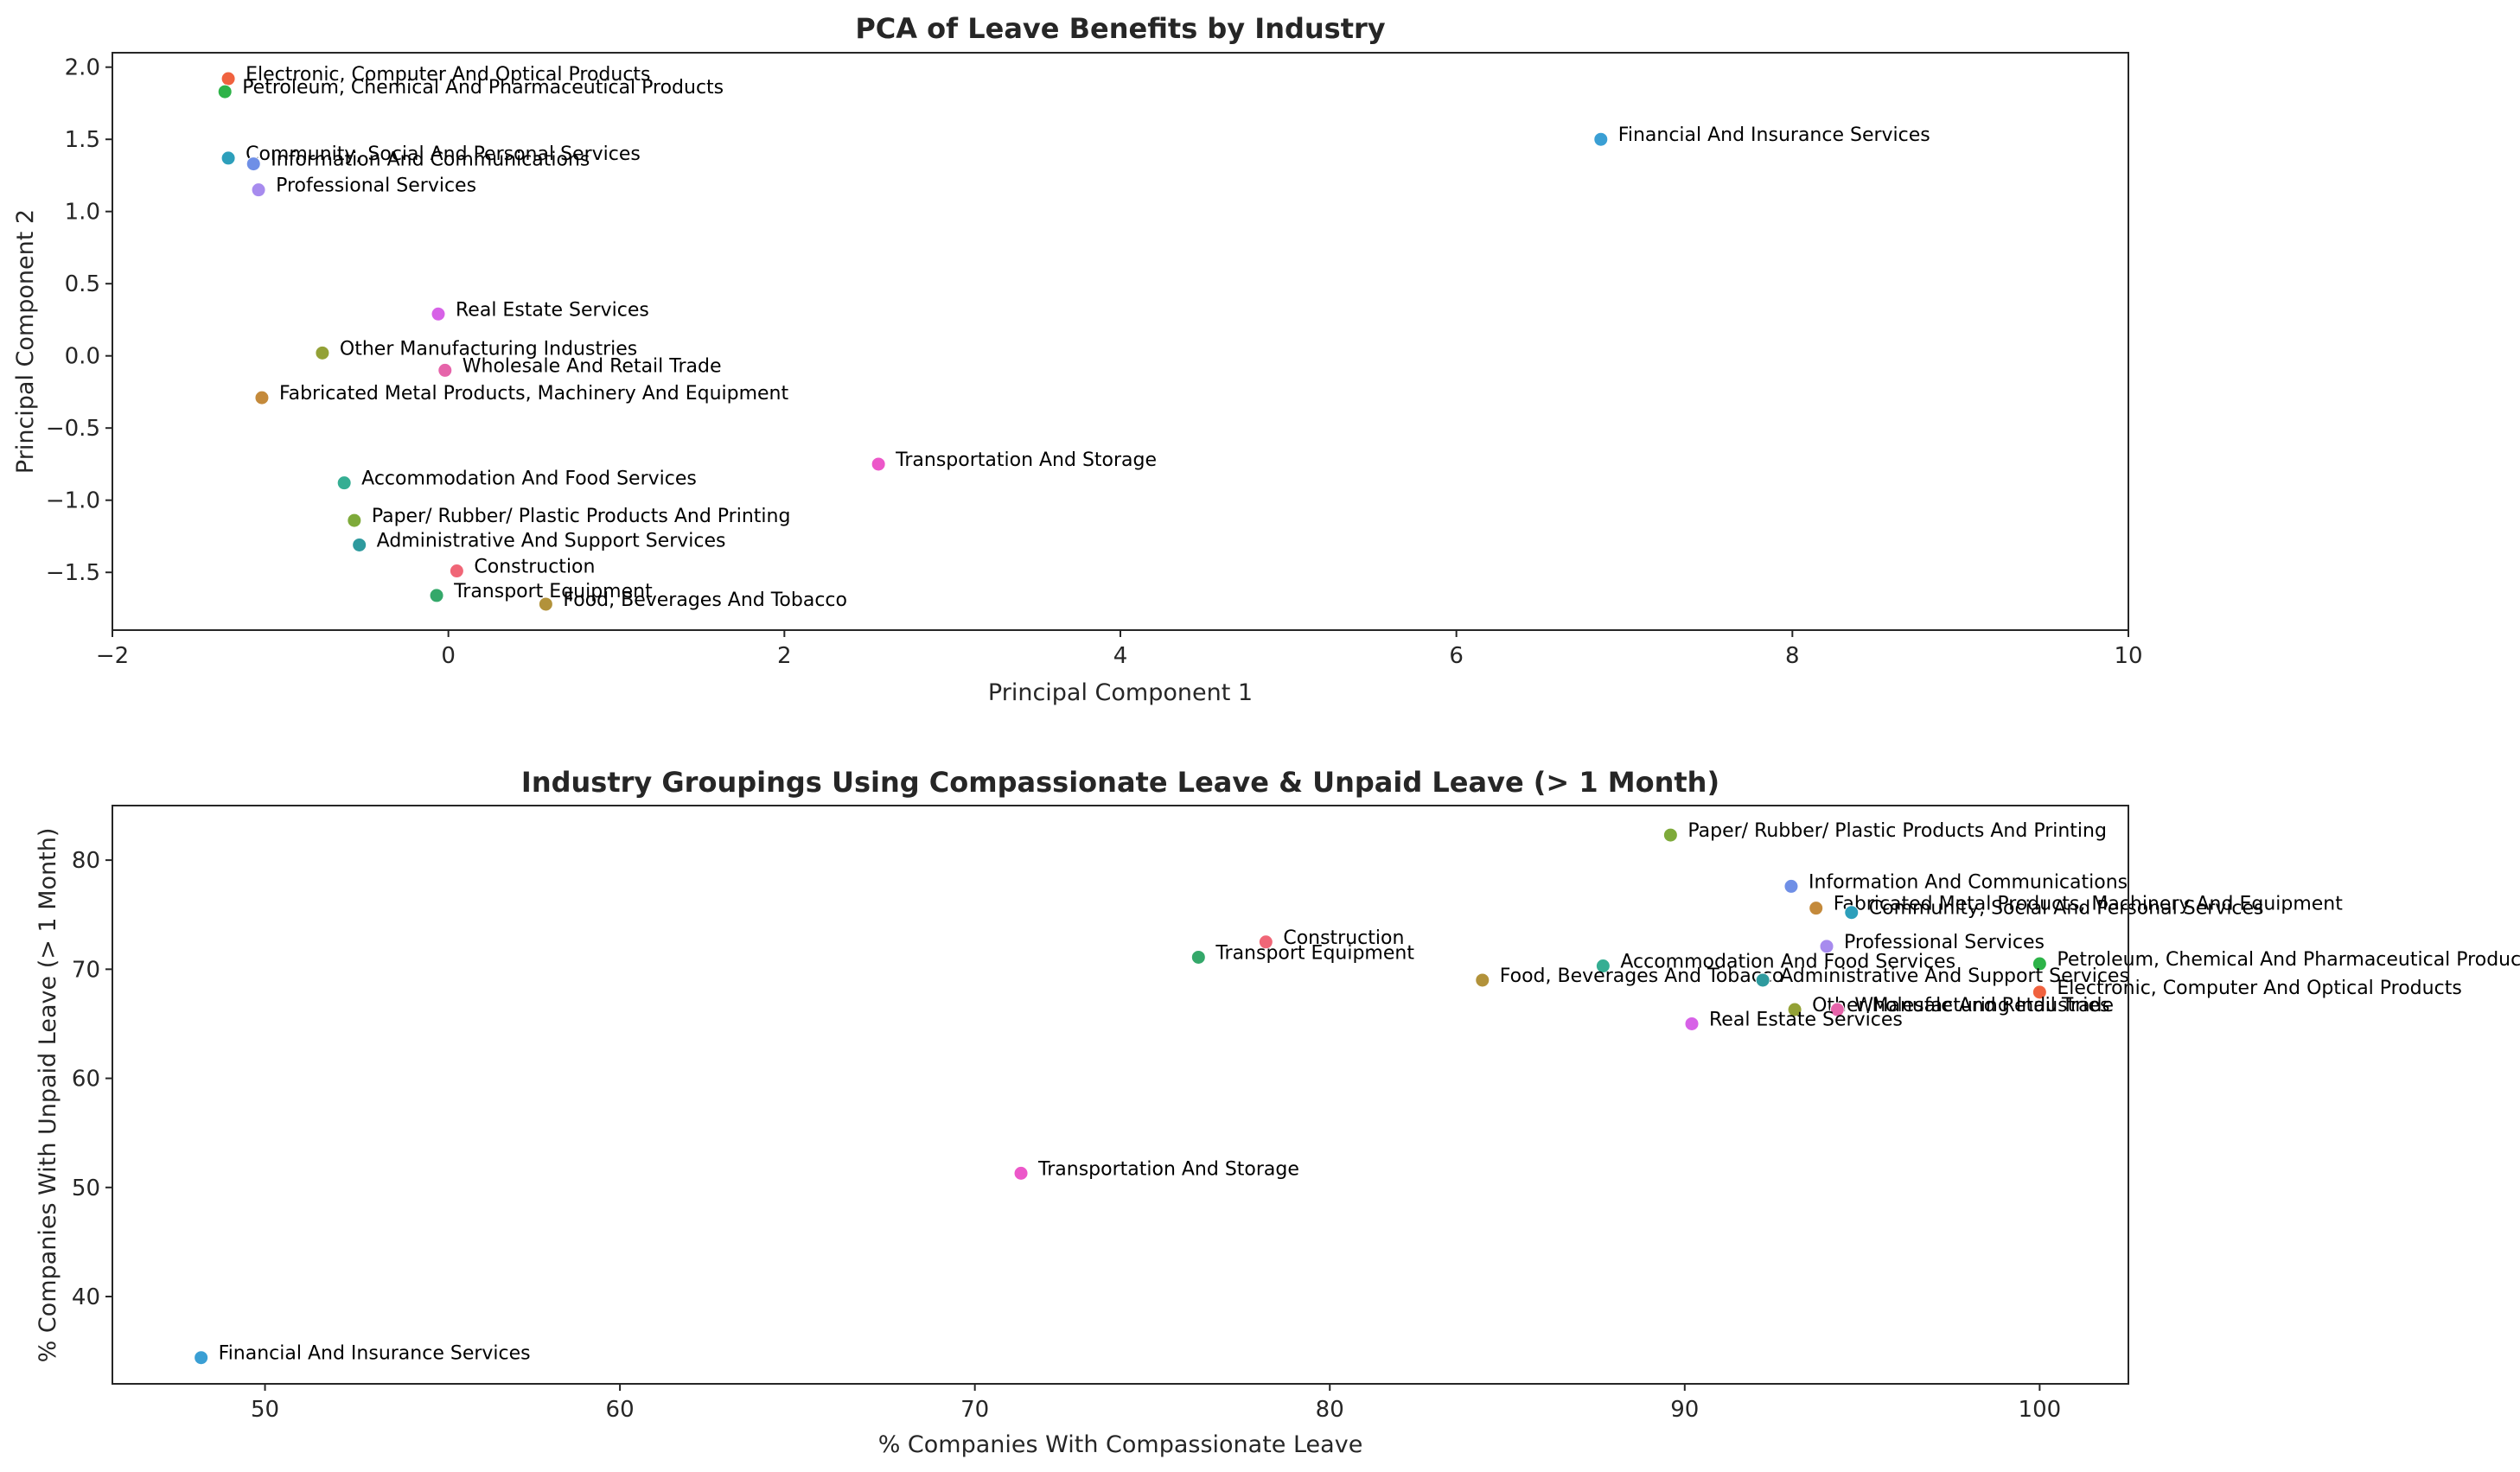  I want to click on pca-x-tick-label: 2, so click(785, 656).